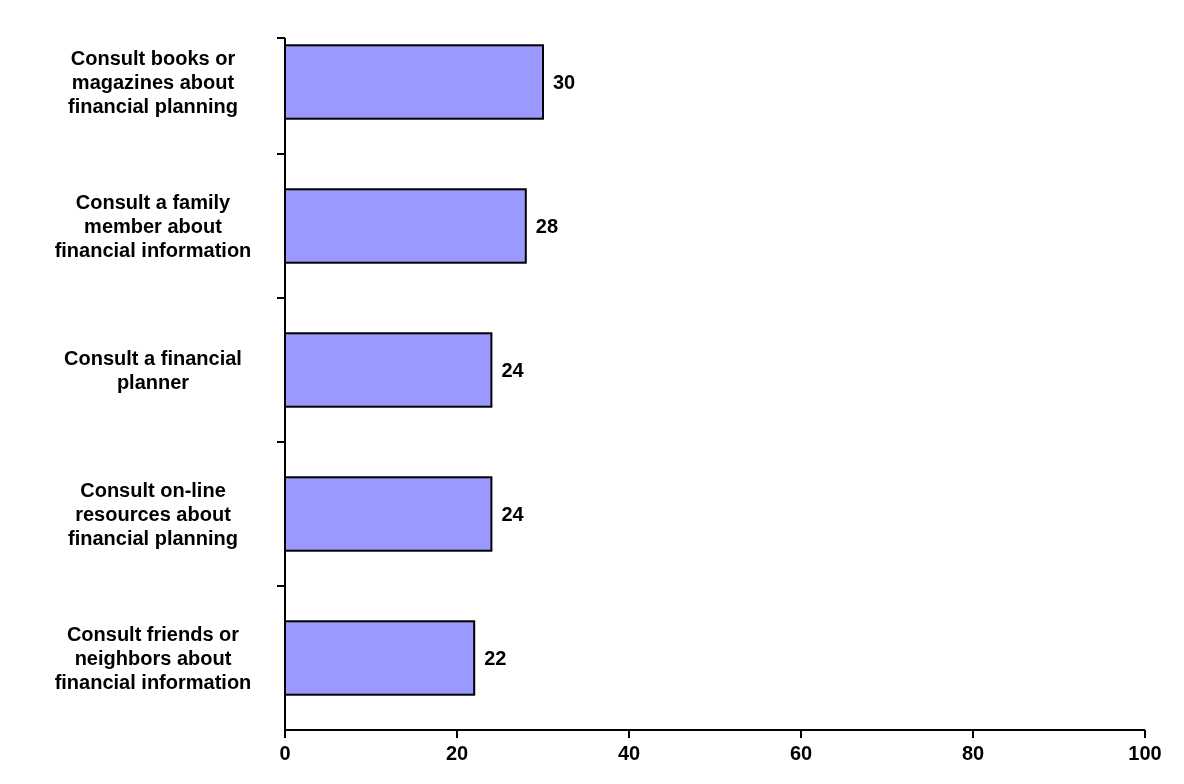 The width and height of the screenshot is (1184, 784). I want to click on y-tick-label: Consult friends or neighbors about financial information, so click(153, 658).